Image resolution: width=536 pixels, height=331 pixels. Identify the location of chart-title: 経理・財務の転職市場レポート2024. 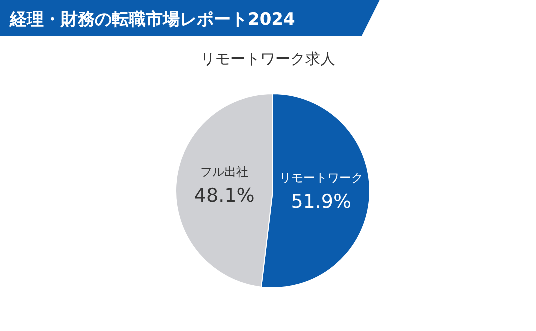
(152, 20).